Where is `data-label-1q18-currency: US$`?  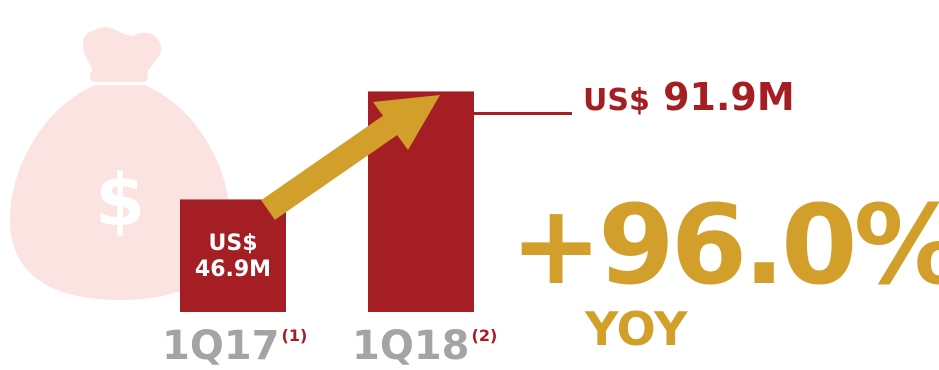 data-label-1q18-currency: US$ is located at coordinates (616, 100).